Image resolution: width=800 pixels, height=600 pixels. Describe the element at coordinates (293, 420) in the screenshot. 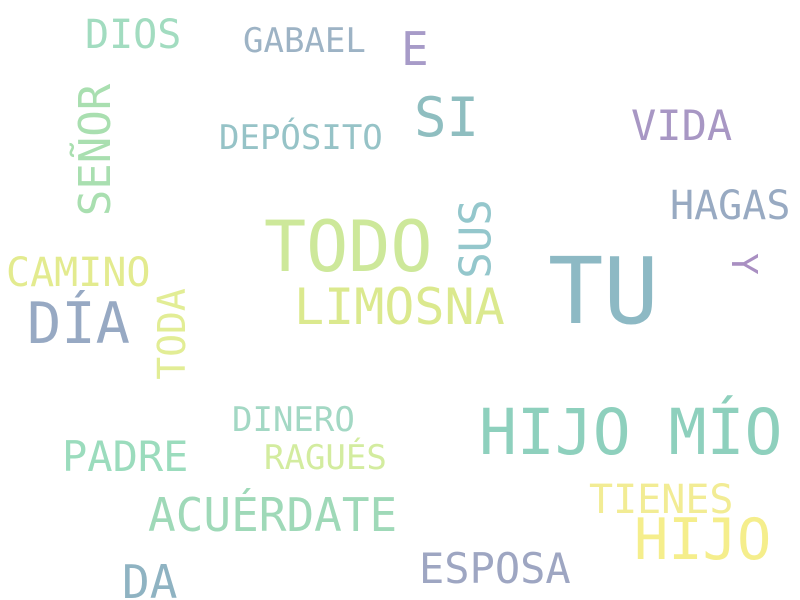

I see `word-dinero: DINERO` at that location.